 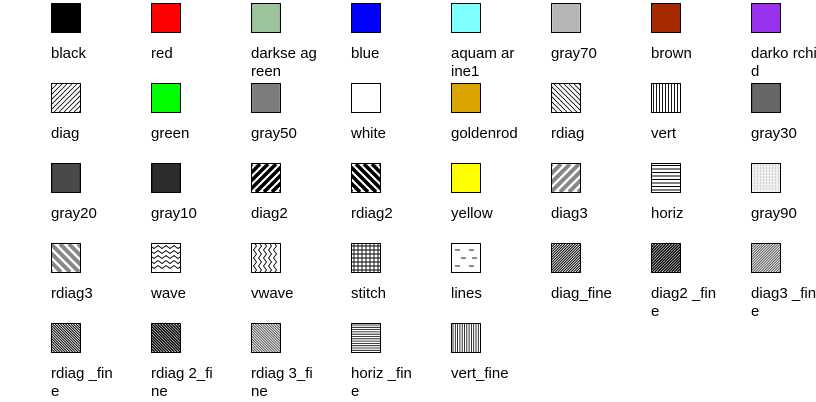 I want to click on gray30-label: gray30, so click(x=774, y=133).